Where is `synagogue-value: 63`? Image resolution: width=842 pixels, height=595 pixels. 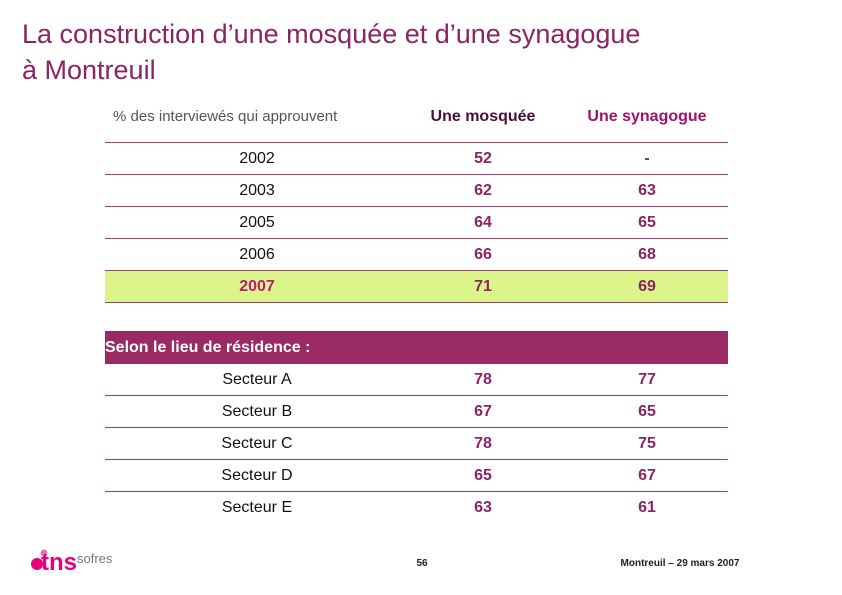
synagogue-value: 63 is located at coordinates (647, 190).